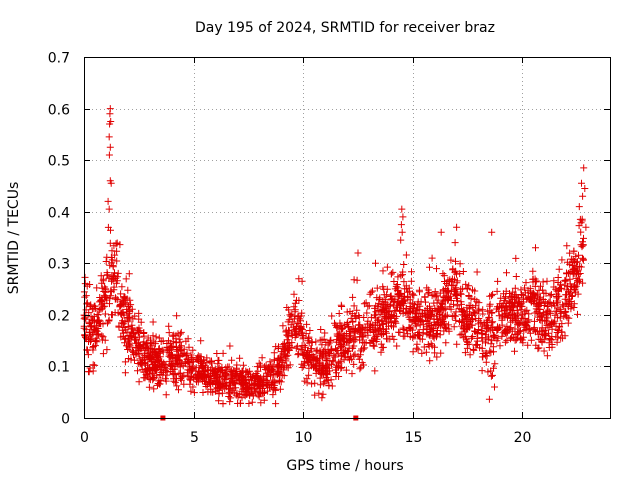 The width and height of the screenshot is (640, 480). I want to click on x-tick-label: 5, so click(194, 438).